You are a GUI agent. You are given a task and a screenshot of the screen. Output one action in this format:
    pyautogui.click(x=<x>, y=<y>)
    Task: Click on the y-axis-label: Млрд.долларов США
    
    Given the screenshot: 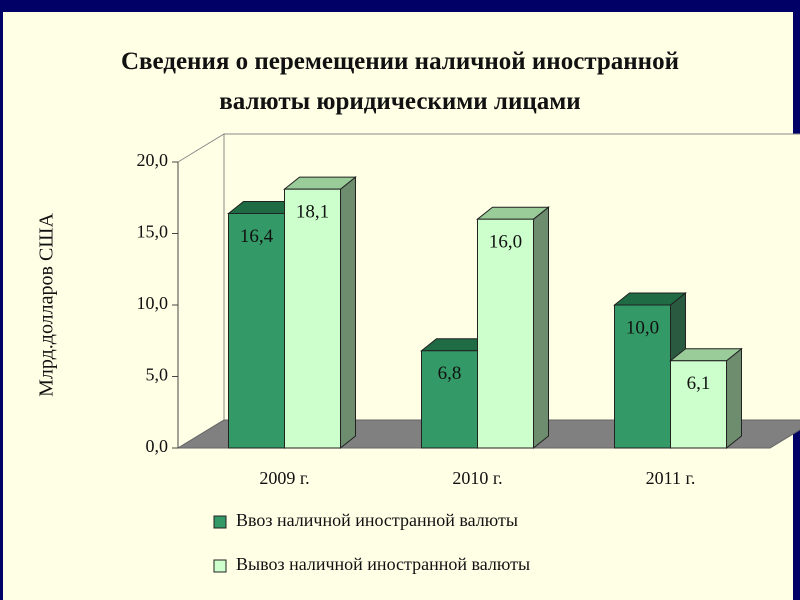 What is the action you would take?
    pyautogui.click(x=47, y=305)
    